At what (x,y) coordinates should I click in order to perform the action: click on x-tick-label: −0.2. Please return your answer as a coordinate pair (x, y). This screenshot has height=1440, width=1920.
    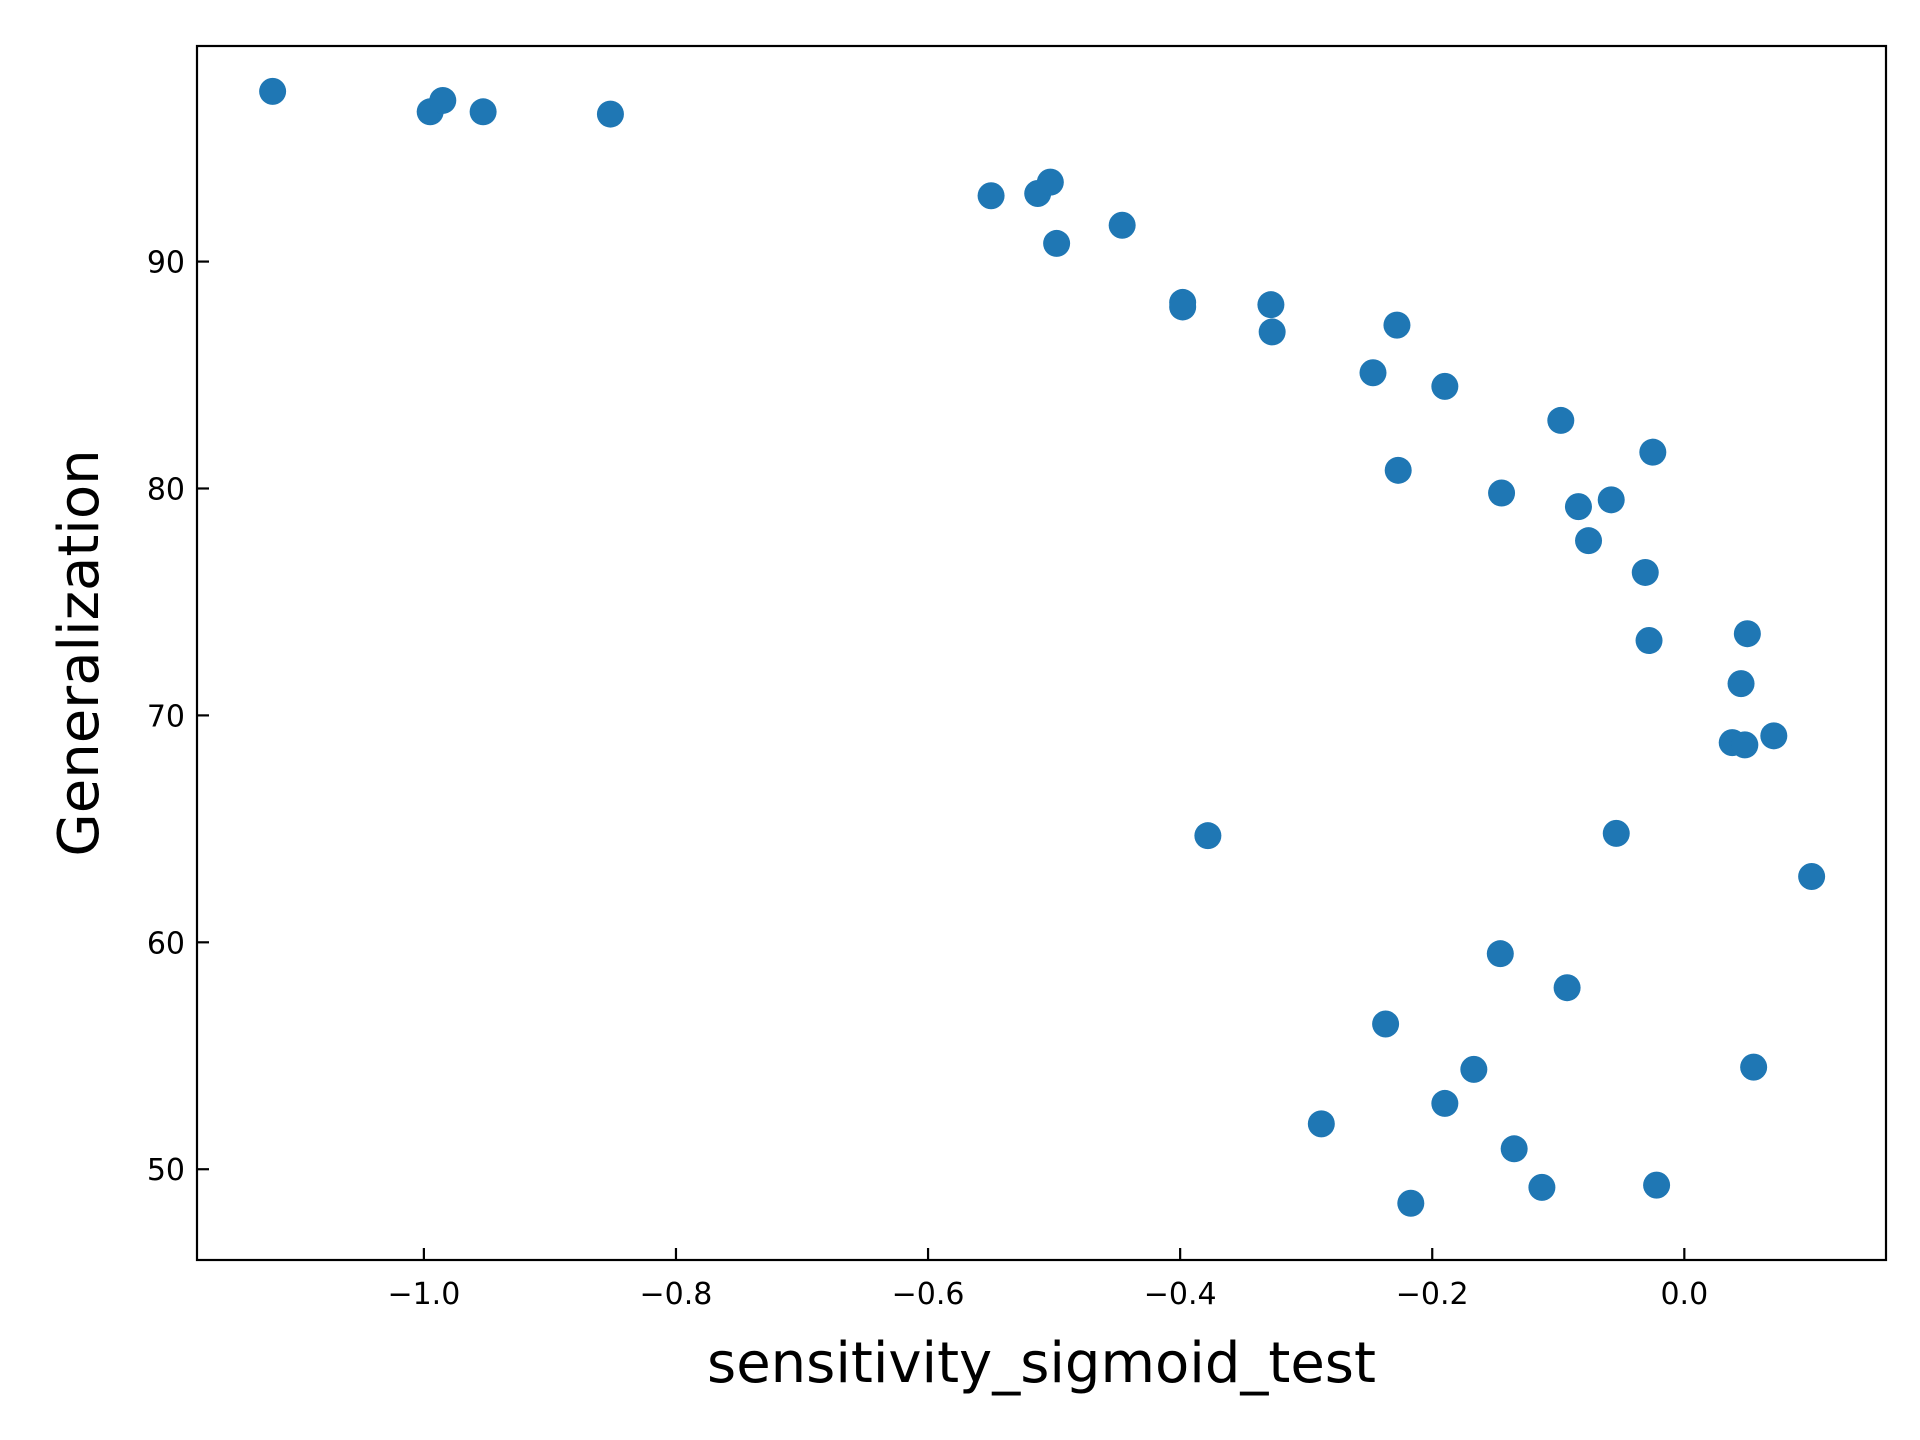
    Looking at the image, I should click on (1432, 1294).